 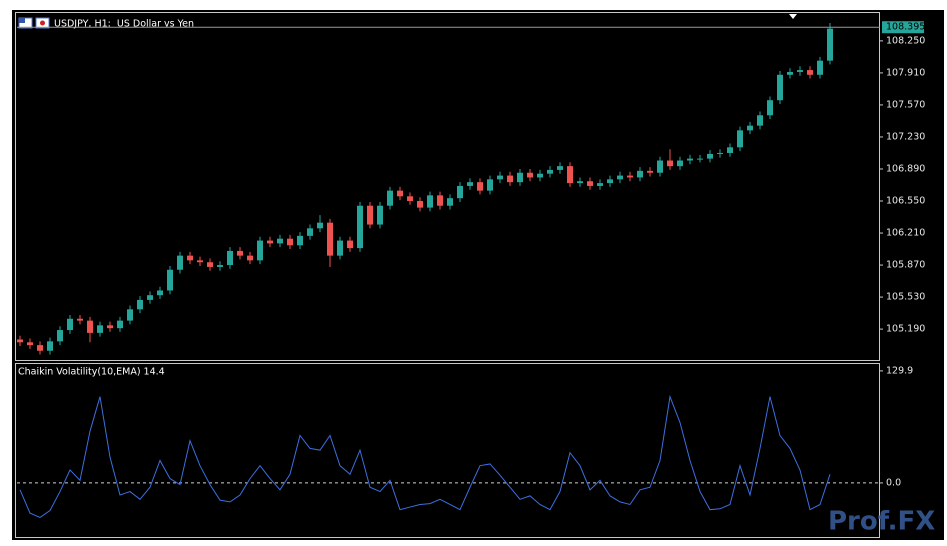 I want to click on current-price-label: 108.395, so click(x=905, y=27).